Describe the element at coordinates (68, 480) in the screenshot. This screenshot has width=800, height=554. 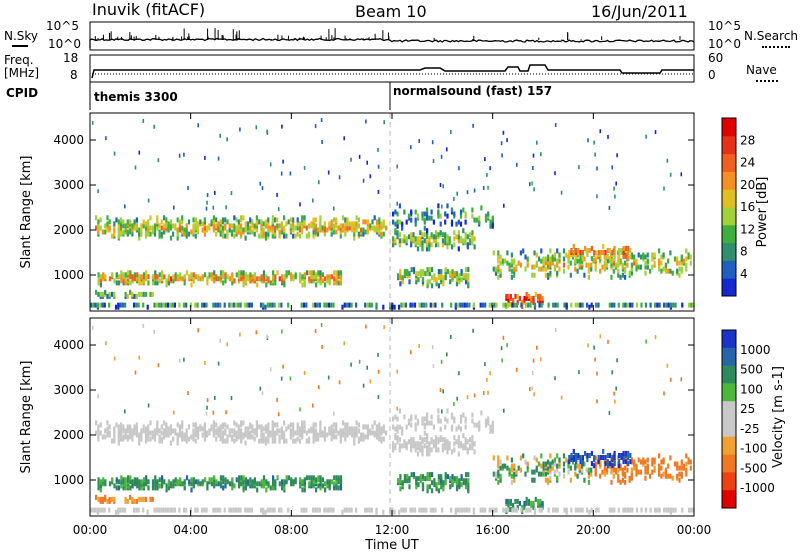
I see `y-tick-label: 1000` at that location.